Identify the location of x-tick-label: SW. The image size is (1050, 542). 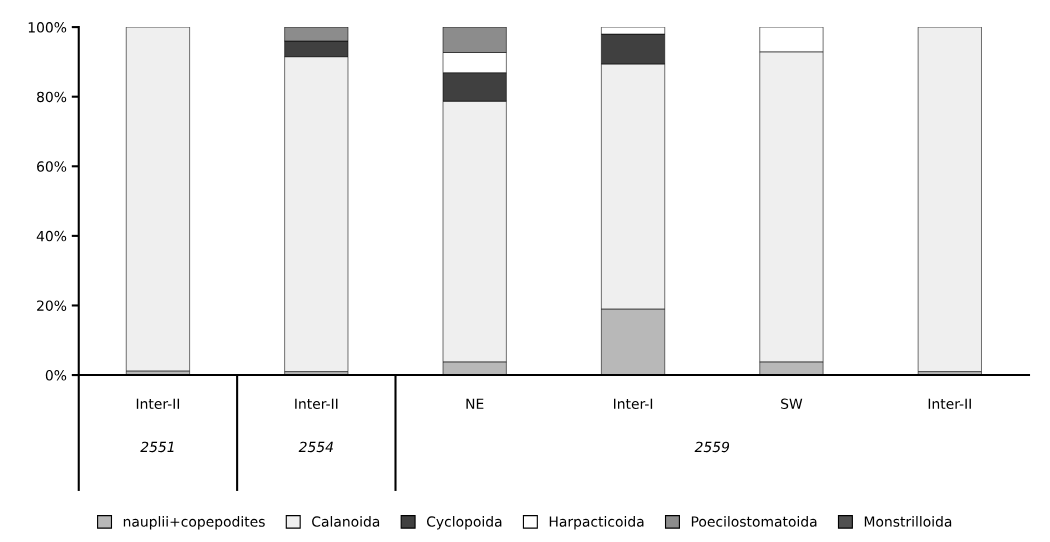
(792, 404).